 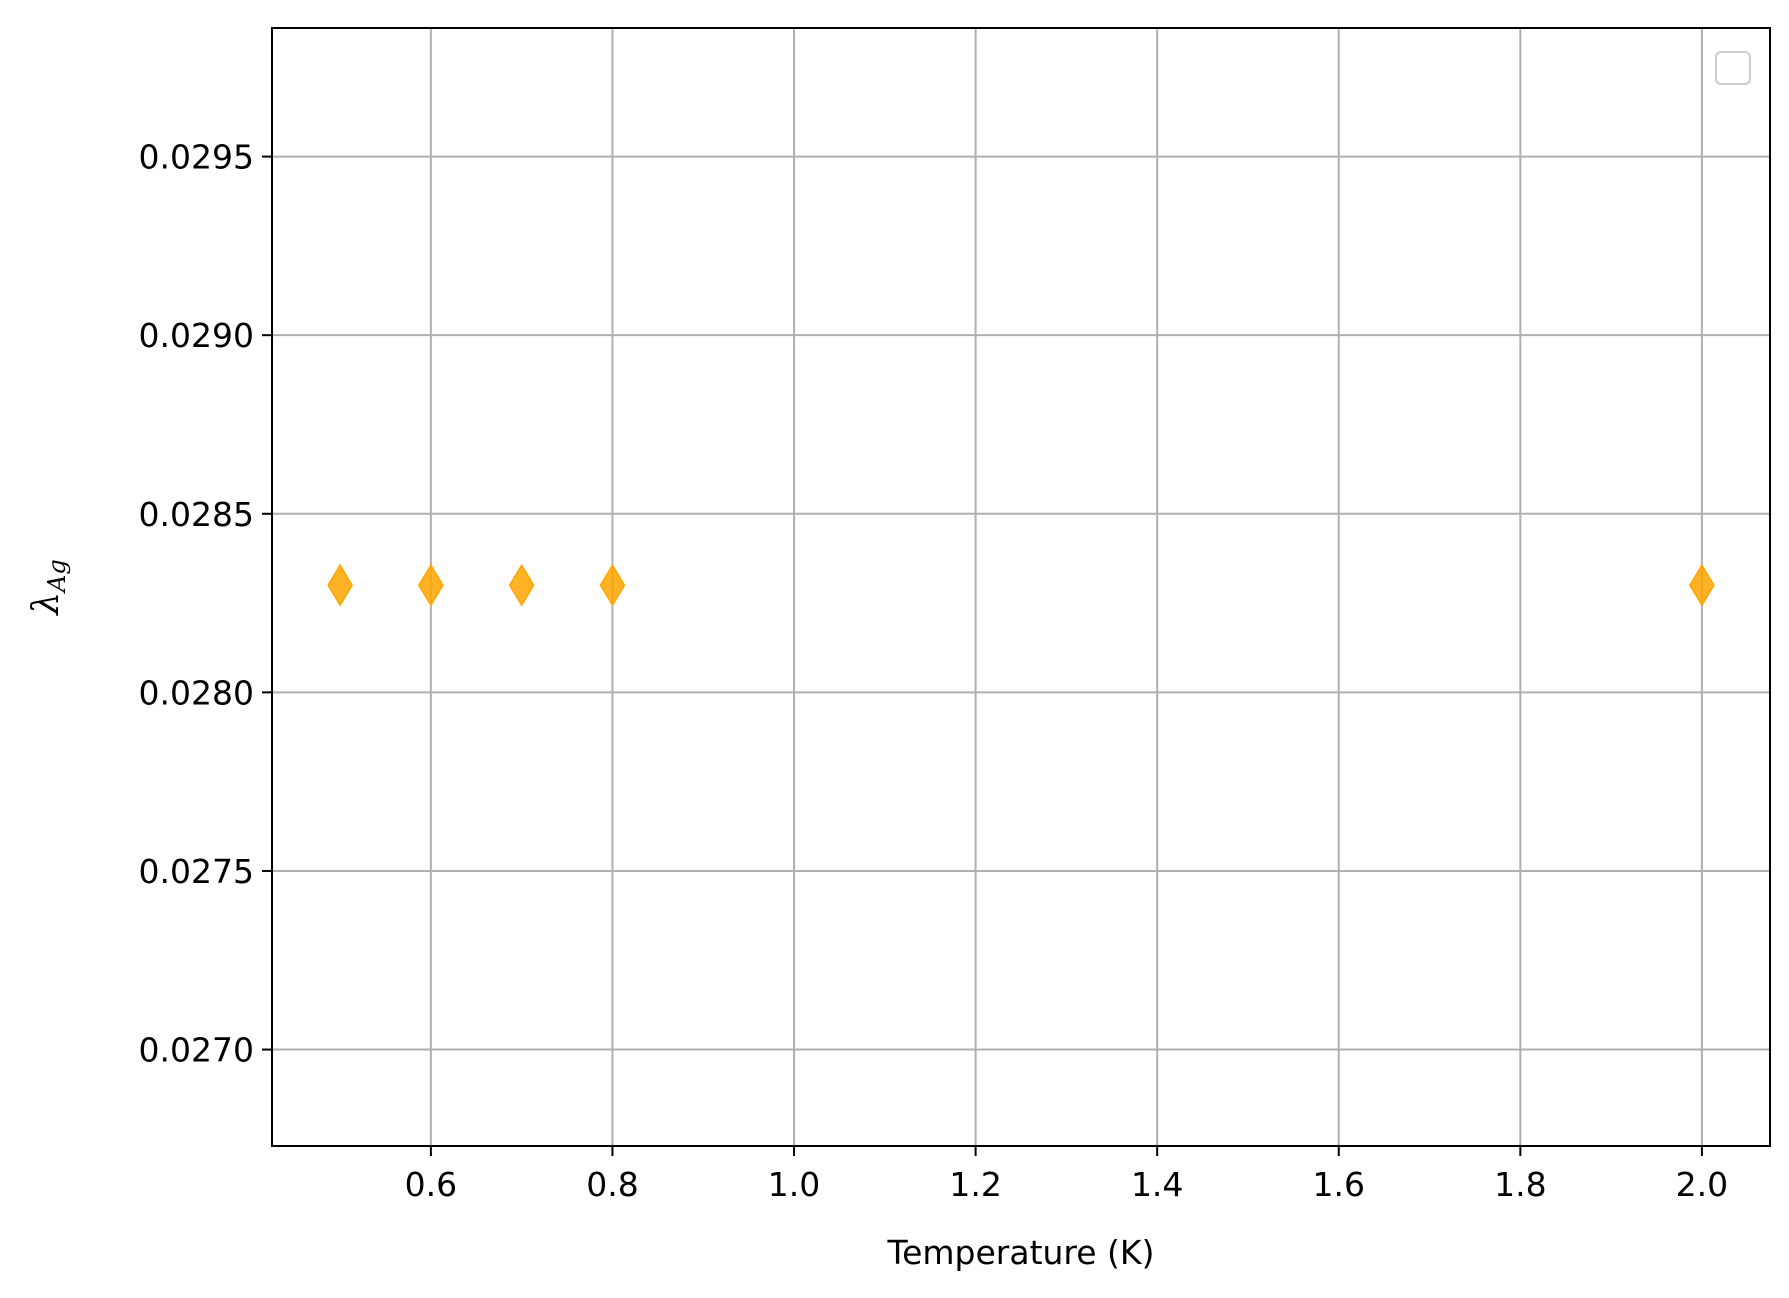 I want to click on x-tick-label: 0.6, so click(x=431, y=1184).